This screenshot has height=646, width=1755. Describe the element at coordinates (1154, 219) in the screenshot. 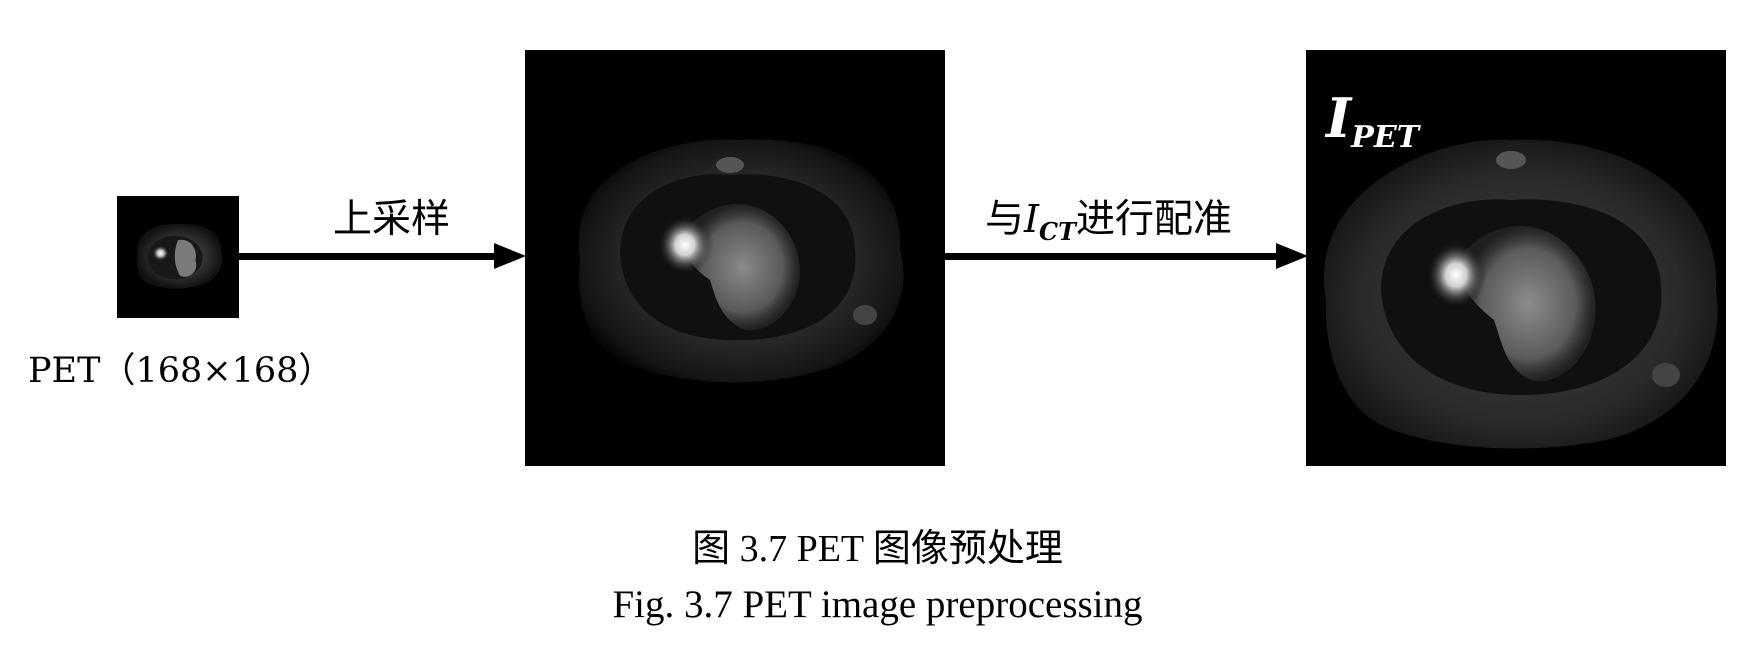

I see `register-suffix: 进行配准` at that location.